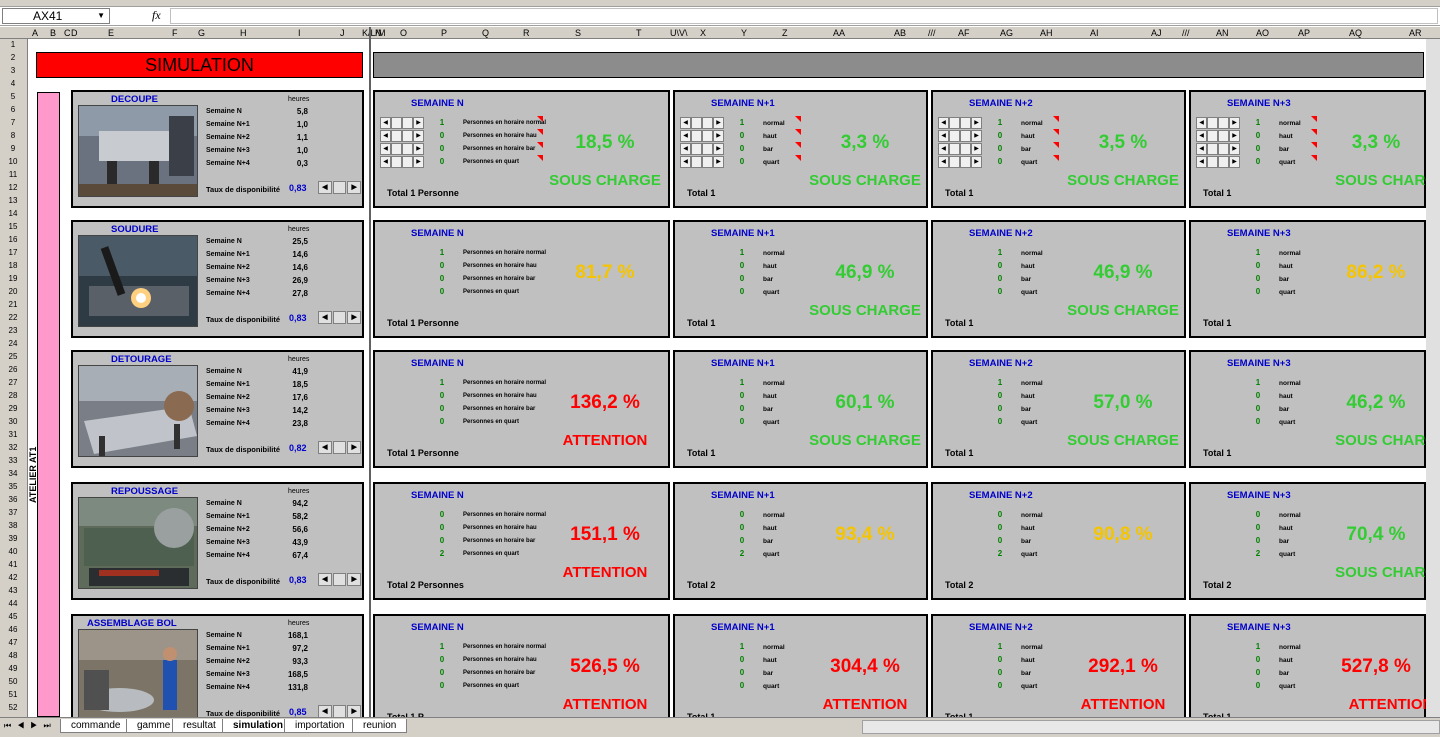 The height and width of the screenshot is (737, 1440). Describe the element at coordinates (67, 33) in the screenshot. I see `column-header: C` at that location.